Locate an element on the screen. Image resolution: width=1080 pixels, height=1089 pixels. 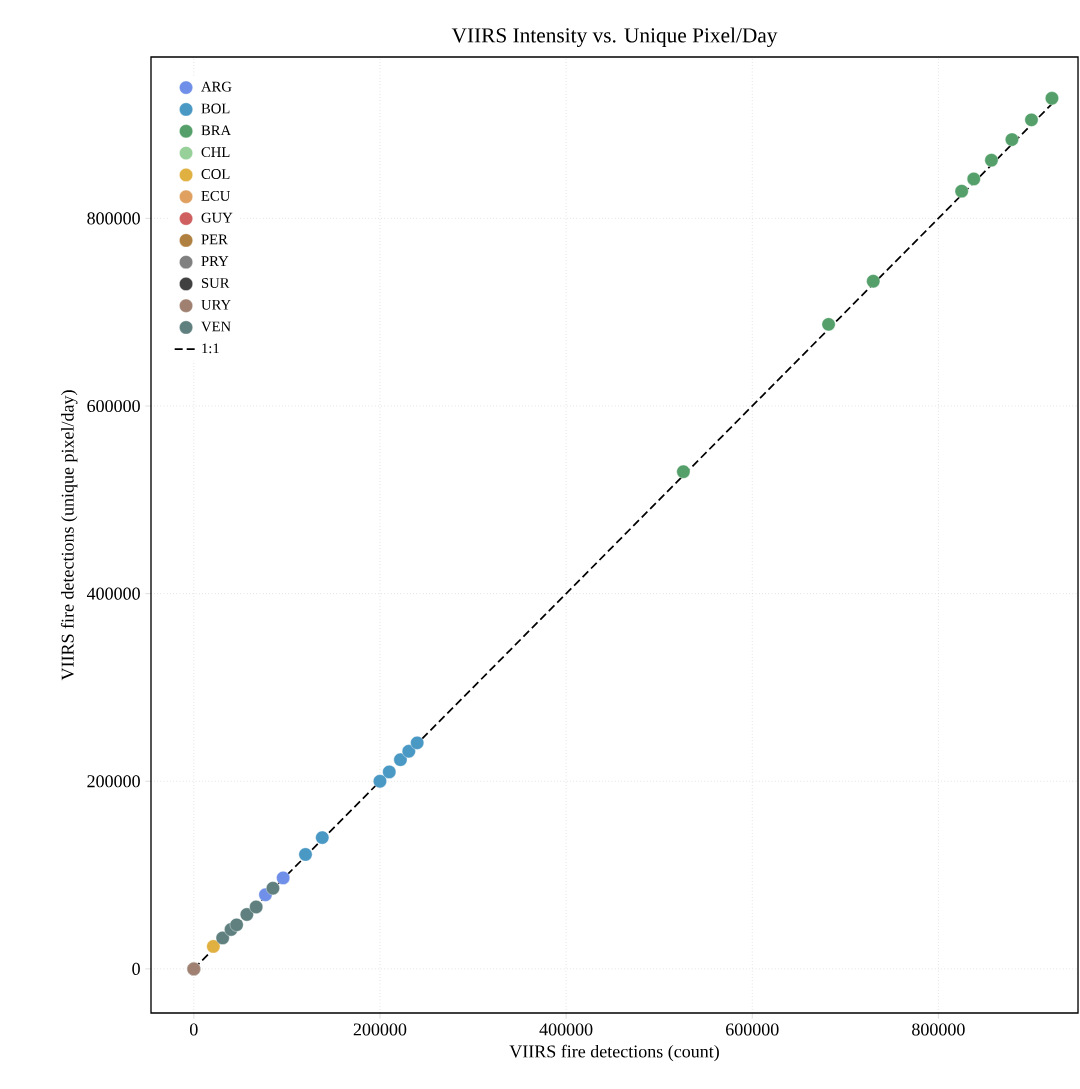
x-tick-label: 400000 is located at coordinates (566, 1029).